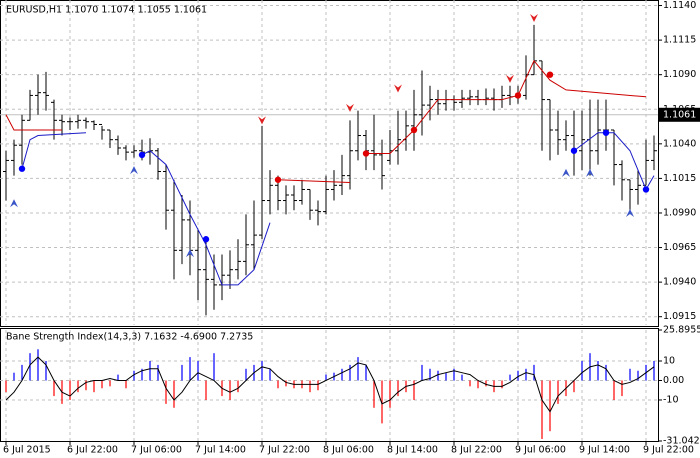  Describe the element at coordinates (679, 40) in the screenshot. I see `y-tick-label: 1.1115` at that location.